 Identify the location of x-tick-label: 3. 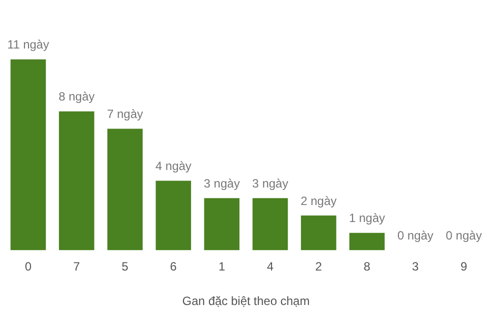
(416, 267).